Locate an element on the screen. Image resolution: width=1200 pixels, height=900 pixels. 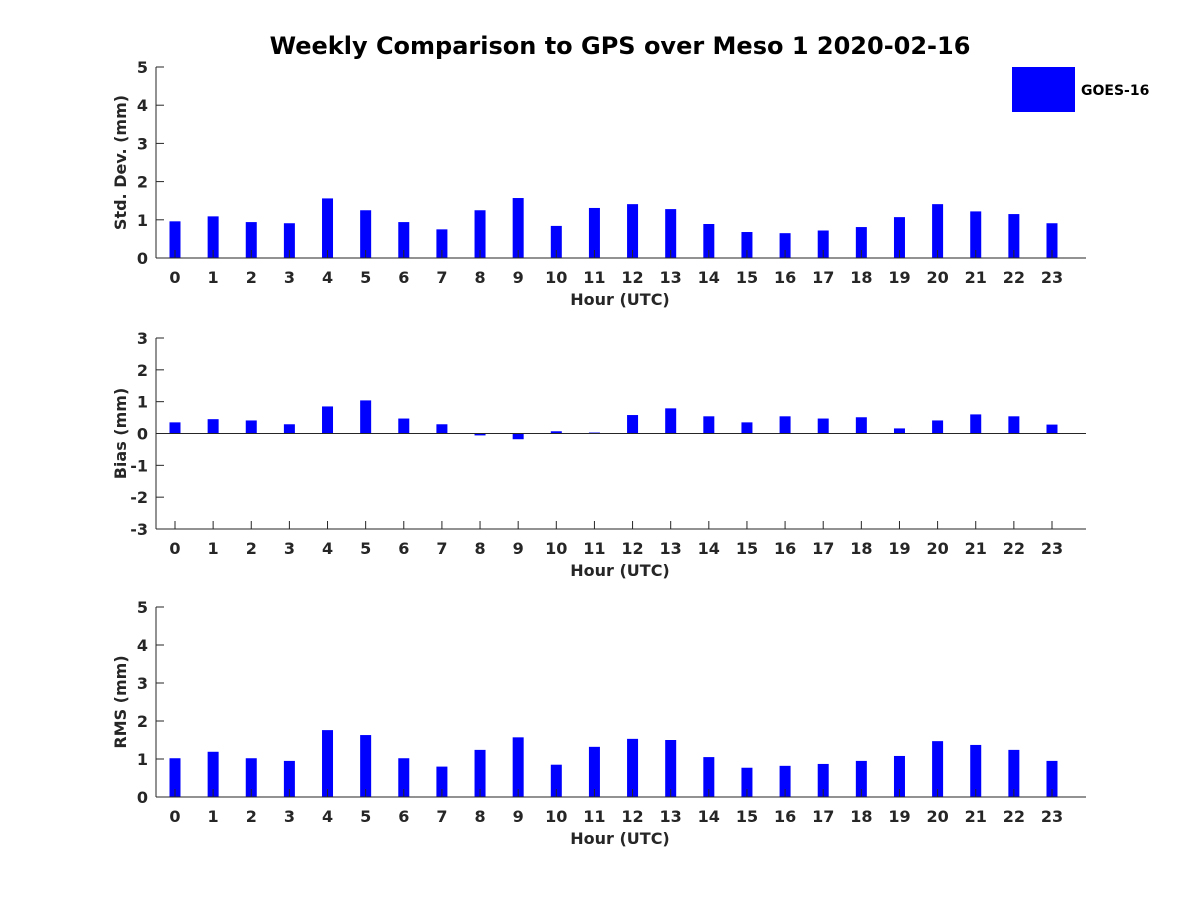
bias-x-tick-label: 19 is located at coordinates (899, 548).